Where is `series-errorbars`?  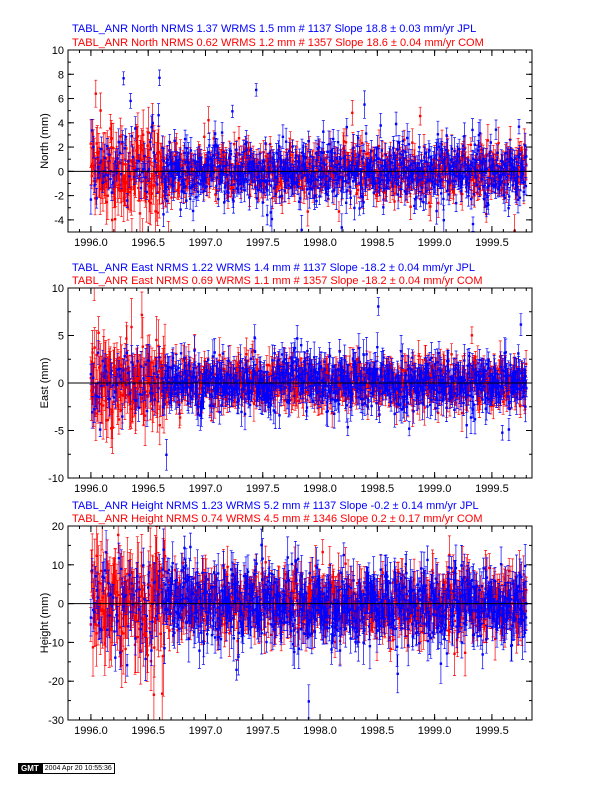 series-errorbars is located at coordinates (344, 623).